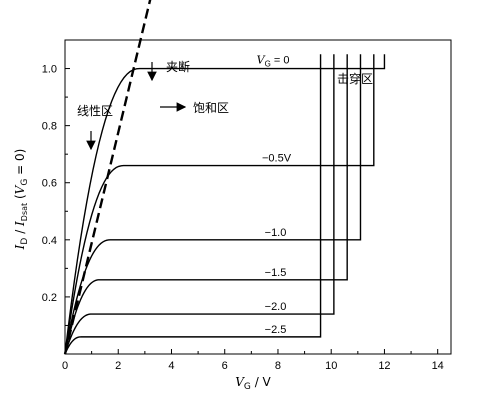  What do you see at coordinates (49, 184) in the screenshot?
I see `y-tick-label: 0.6` at bounding box center [49, 184].